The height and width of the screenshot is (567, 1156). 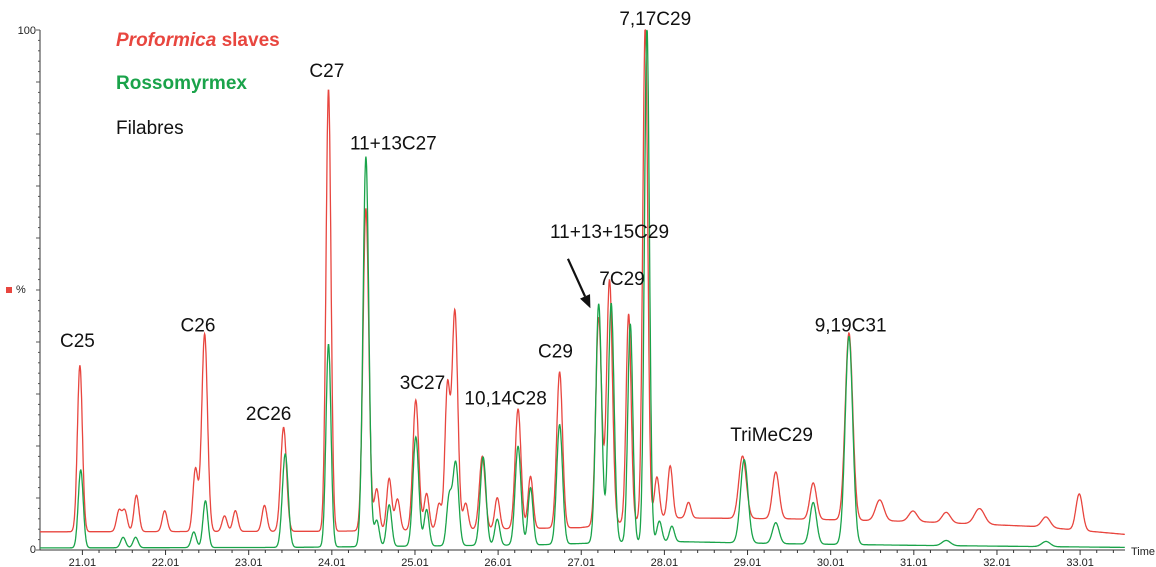 I want to click on peak-label-1: C26, so click(x=198, y=326).